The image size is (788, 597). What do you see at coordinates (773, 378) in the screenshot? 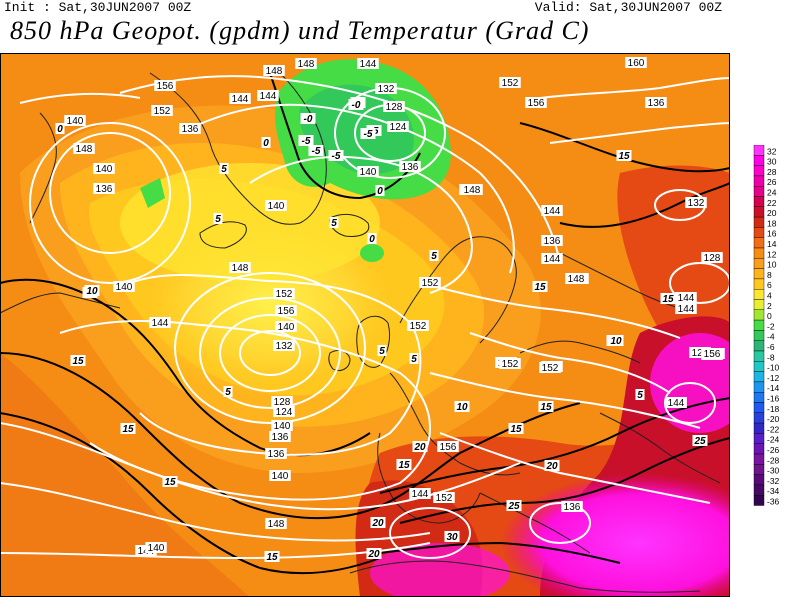
I see `legend-label: -12` at bounding box center [773, 378].